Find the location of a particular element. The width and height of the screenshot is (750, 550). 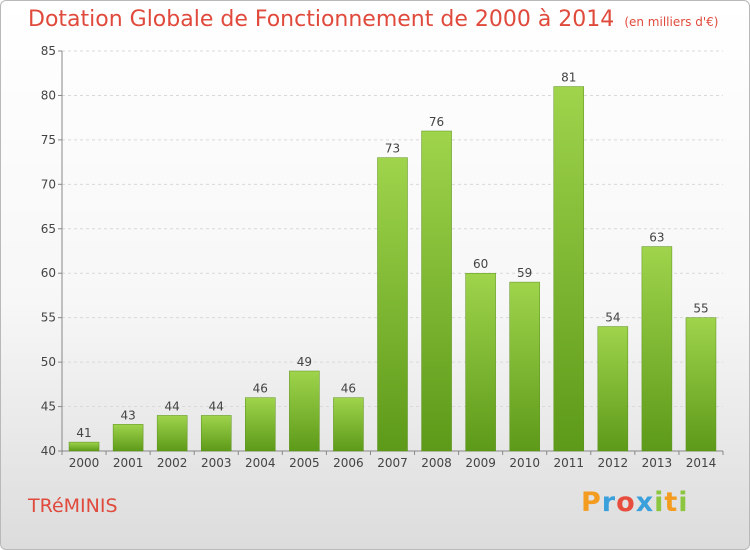

bar-value-label: 55 is located at coordinates (700, 309).